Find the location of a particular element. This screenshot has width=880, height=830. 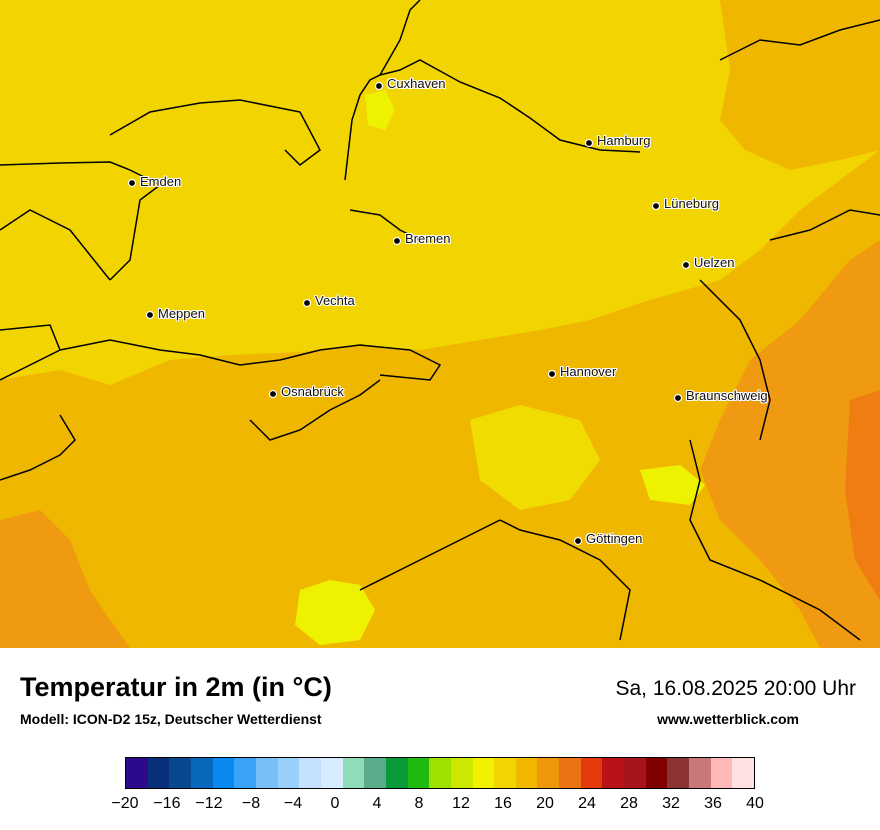

colorbar-tick-label: 12 is located at coordinates (461, 803).